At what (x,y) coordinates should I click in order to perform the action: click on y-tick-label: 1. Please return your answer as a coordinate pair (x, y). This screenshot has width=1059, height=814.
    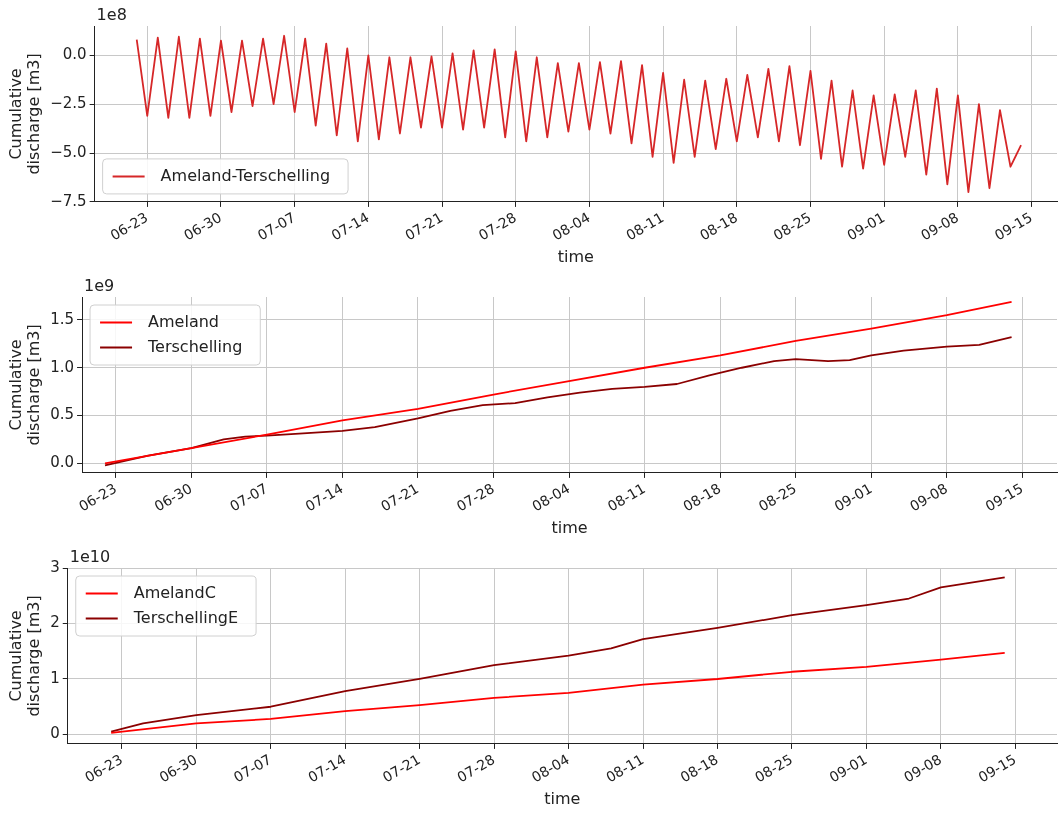
    Looking at the image, I should click on (55, 677).